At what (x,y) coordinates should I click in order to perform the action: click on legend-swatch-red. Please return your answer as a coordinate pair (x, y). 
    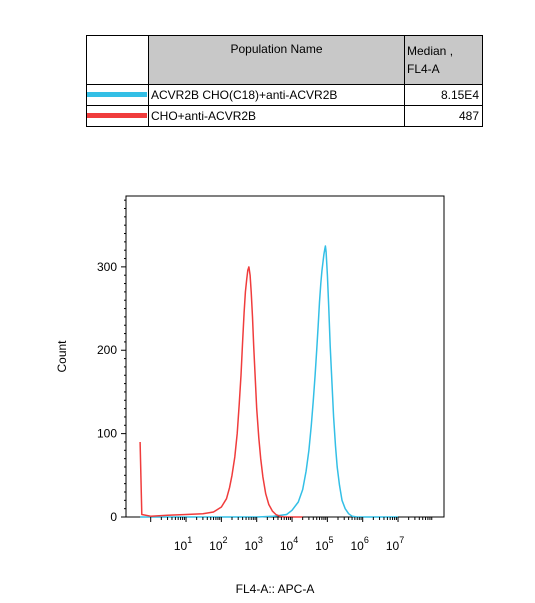
    Looking at the image, I should click on (117, 115).